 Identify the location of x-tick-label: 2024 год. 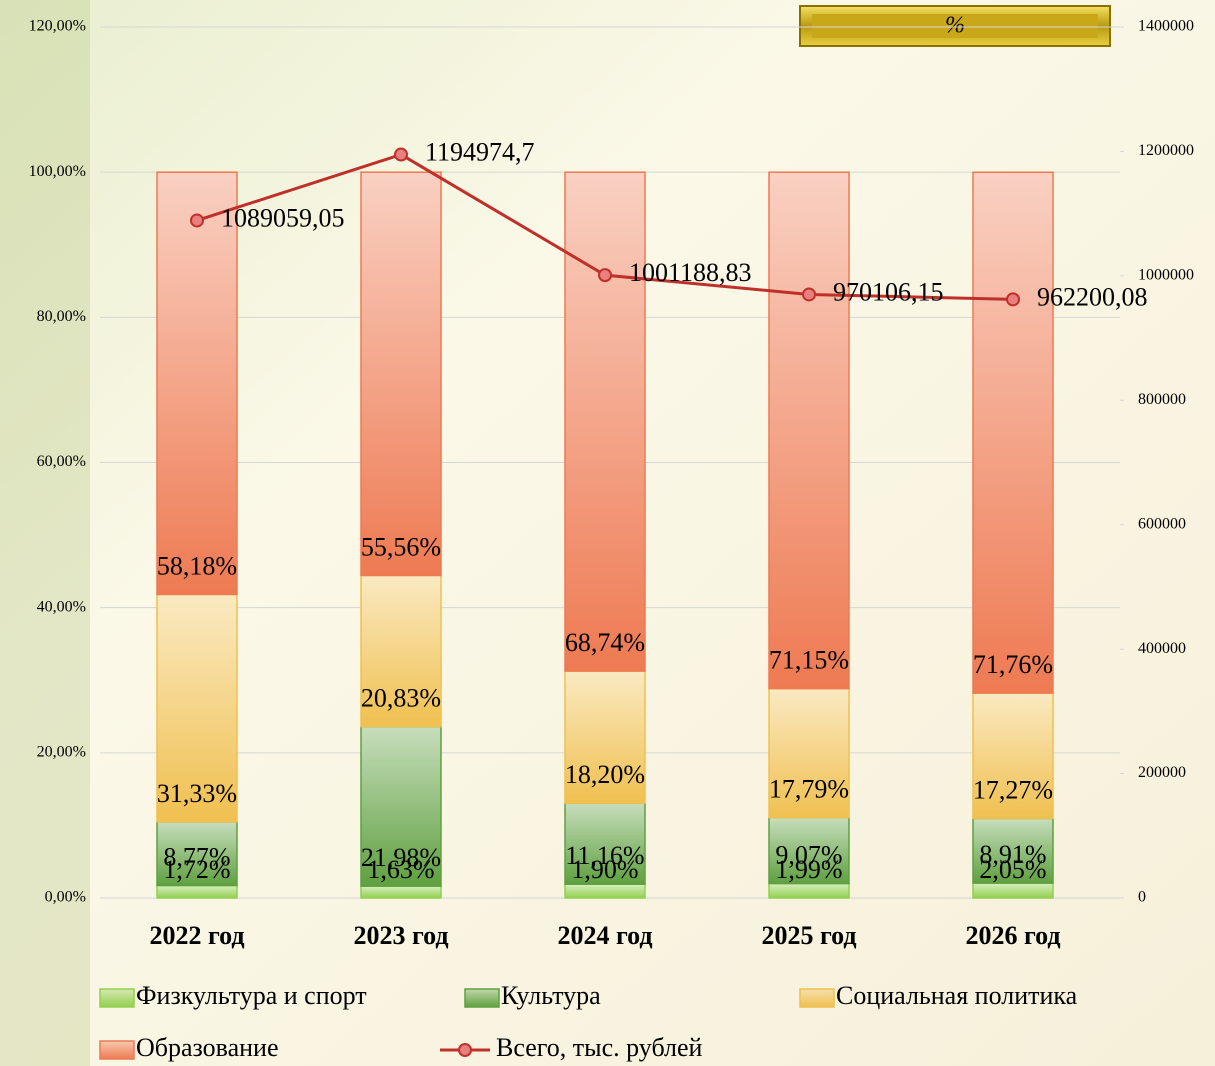
(604, 935).